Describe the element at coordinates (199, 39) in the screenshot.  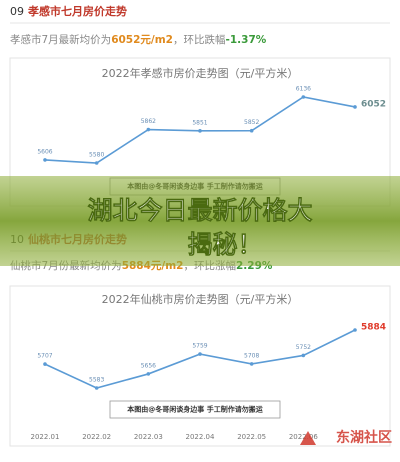
I see `summary-part: ，环比跌幅` at that location.